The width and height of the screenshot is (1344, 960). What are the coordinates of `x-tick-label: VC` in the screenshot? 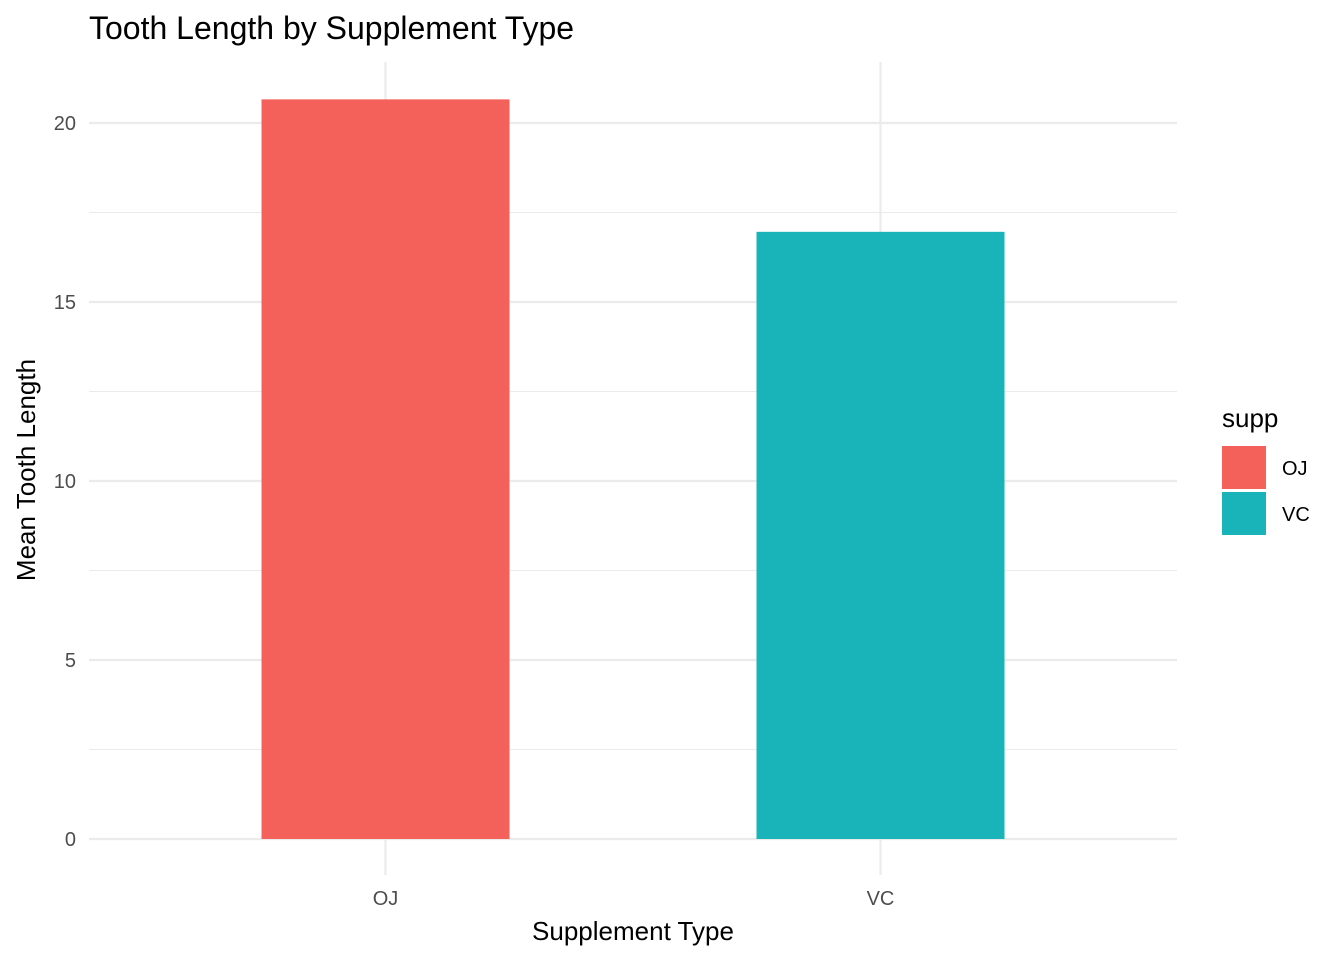 It's located at (881, 899).